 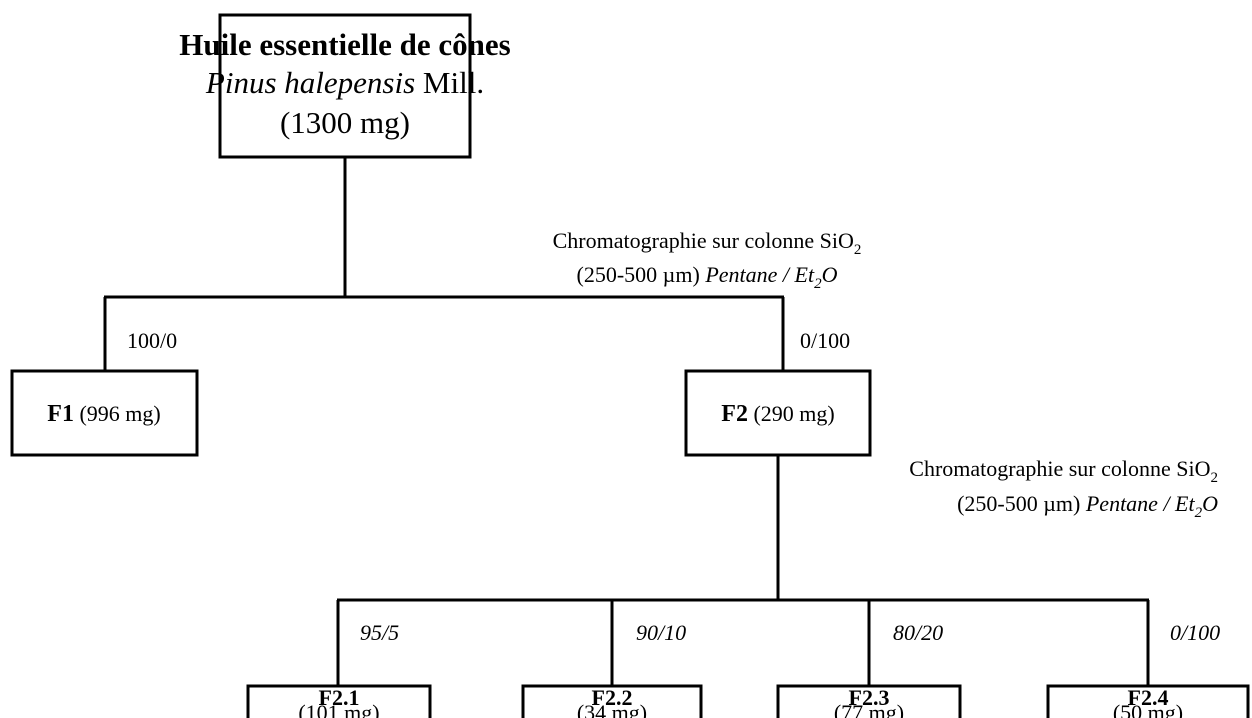 What do you see at coordinates (869, 697) in the screenshot?
I see `fraction-name: F2.3` at bounding box center [869, 697].